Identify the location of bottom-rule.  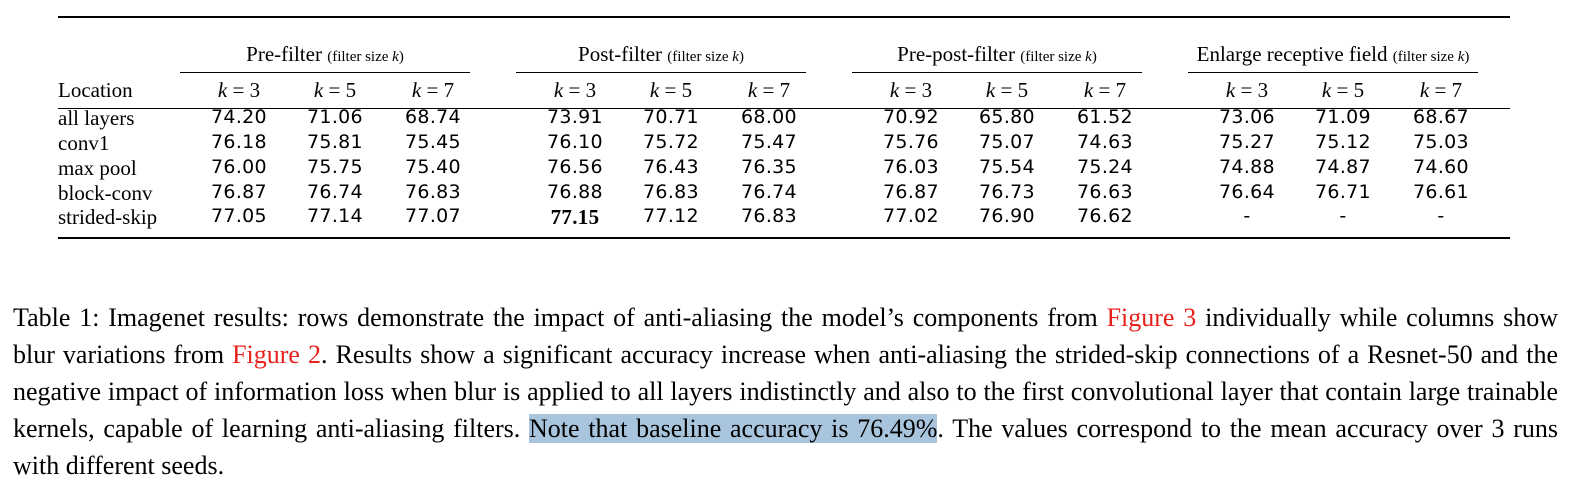
(784, 238).